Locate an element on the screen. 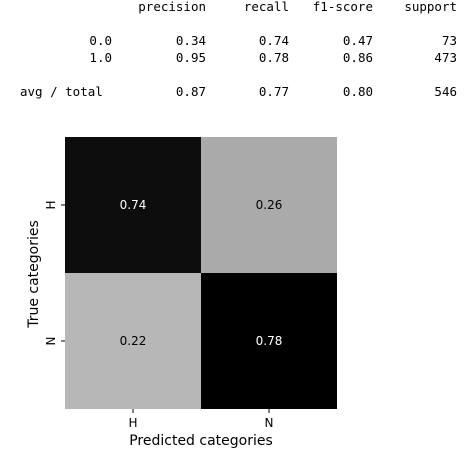 This screenshot has width=473, height=473. row-0-precision: 0.34 is located at coordinates (190, 40).